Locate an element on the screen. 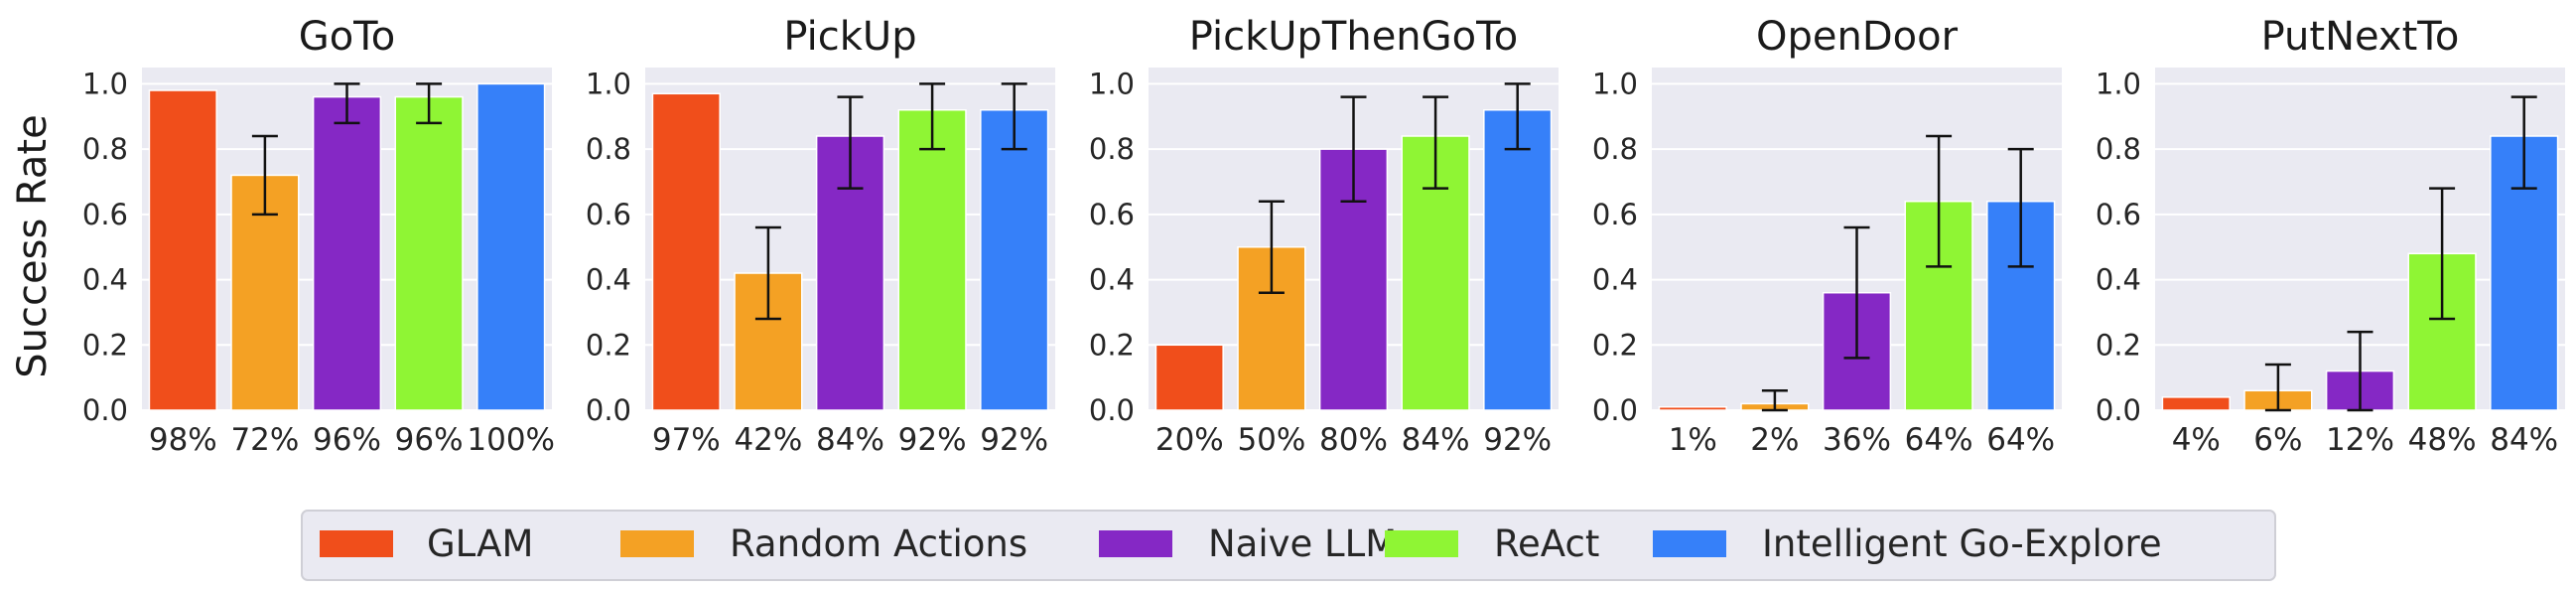 The image size is (2576, 591). x-tick-label: 12% is located at coordinates (2360, 440).